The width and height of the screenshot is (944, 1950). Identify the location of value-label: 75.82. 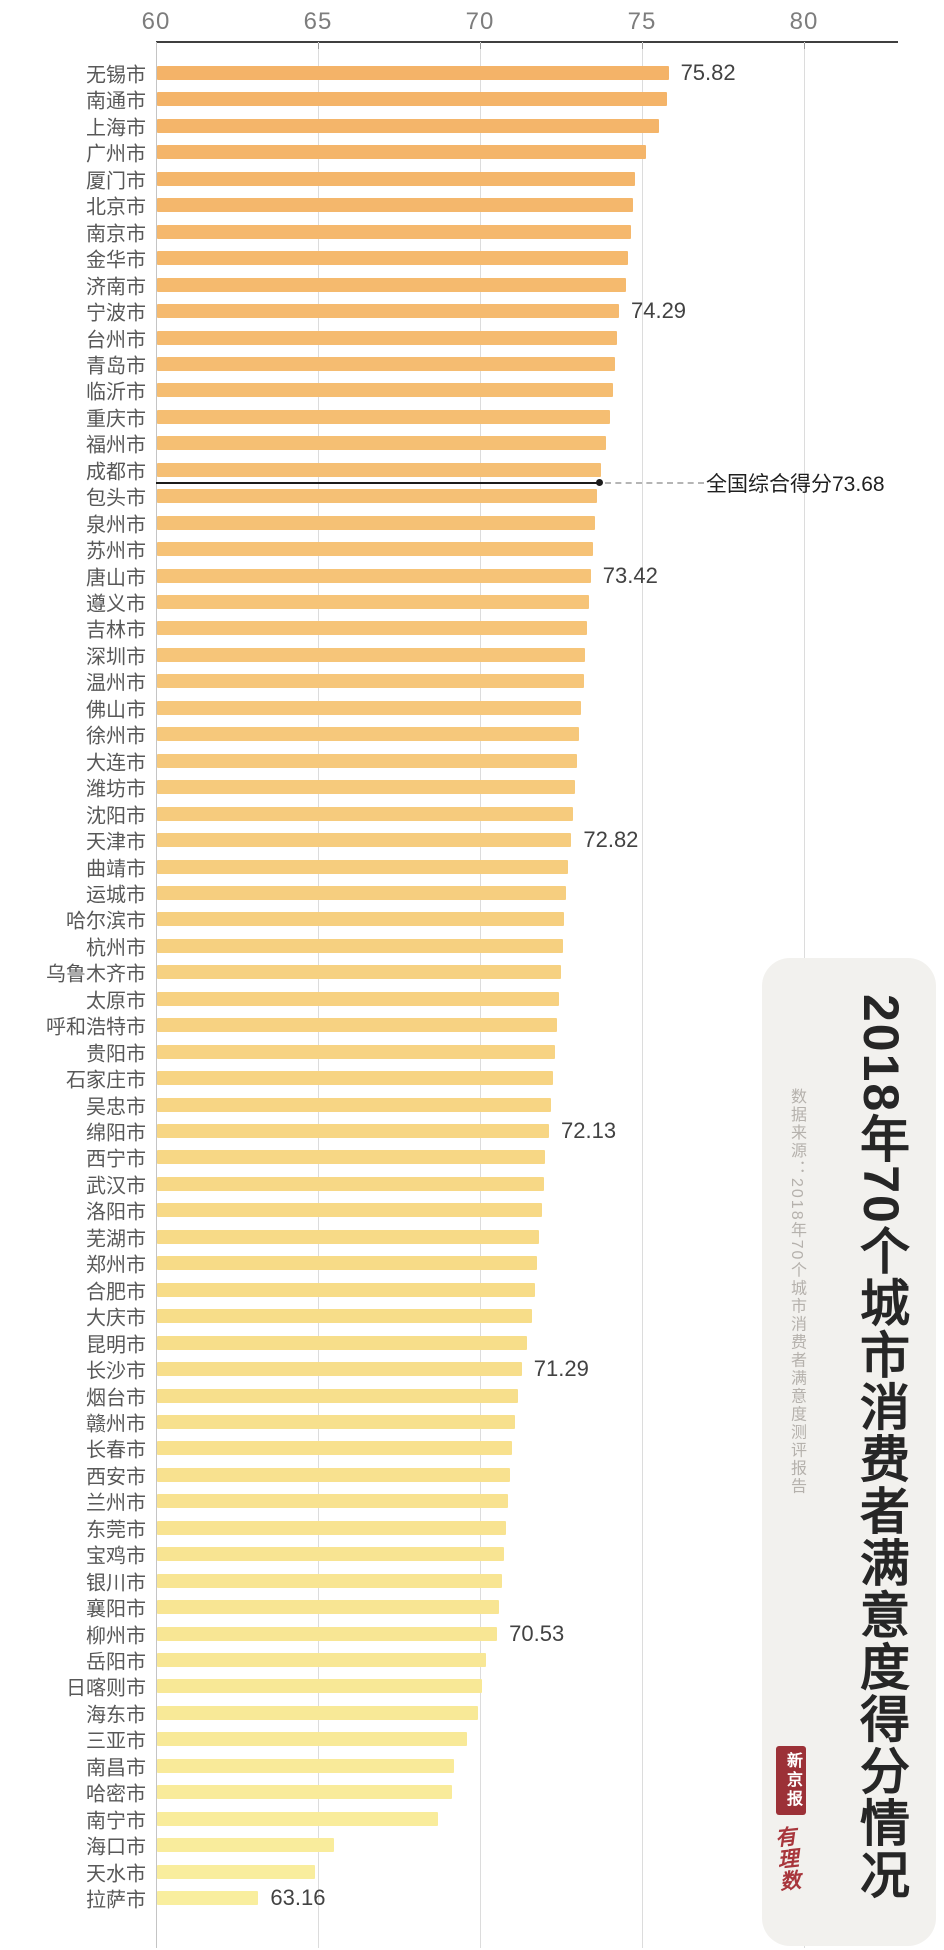
(708, 72).